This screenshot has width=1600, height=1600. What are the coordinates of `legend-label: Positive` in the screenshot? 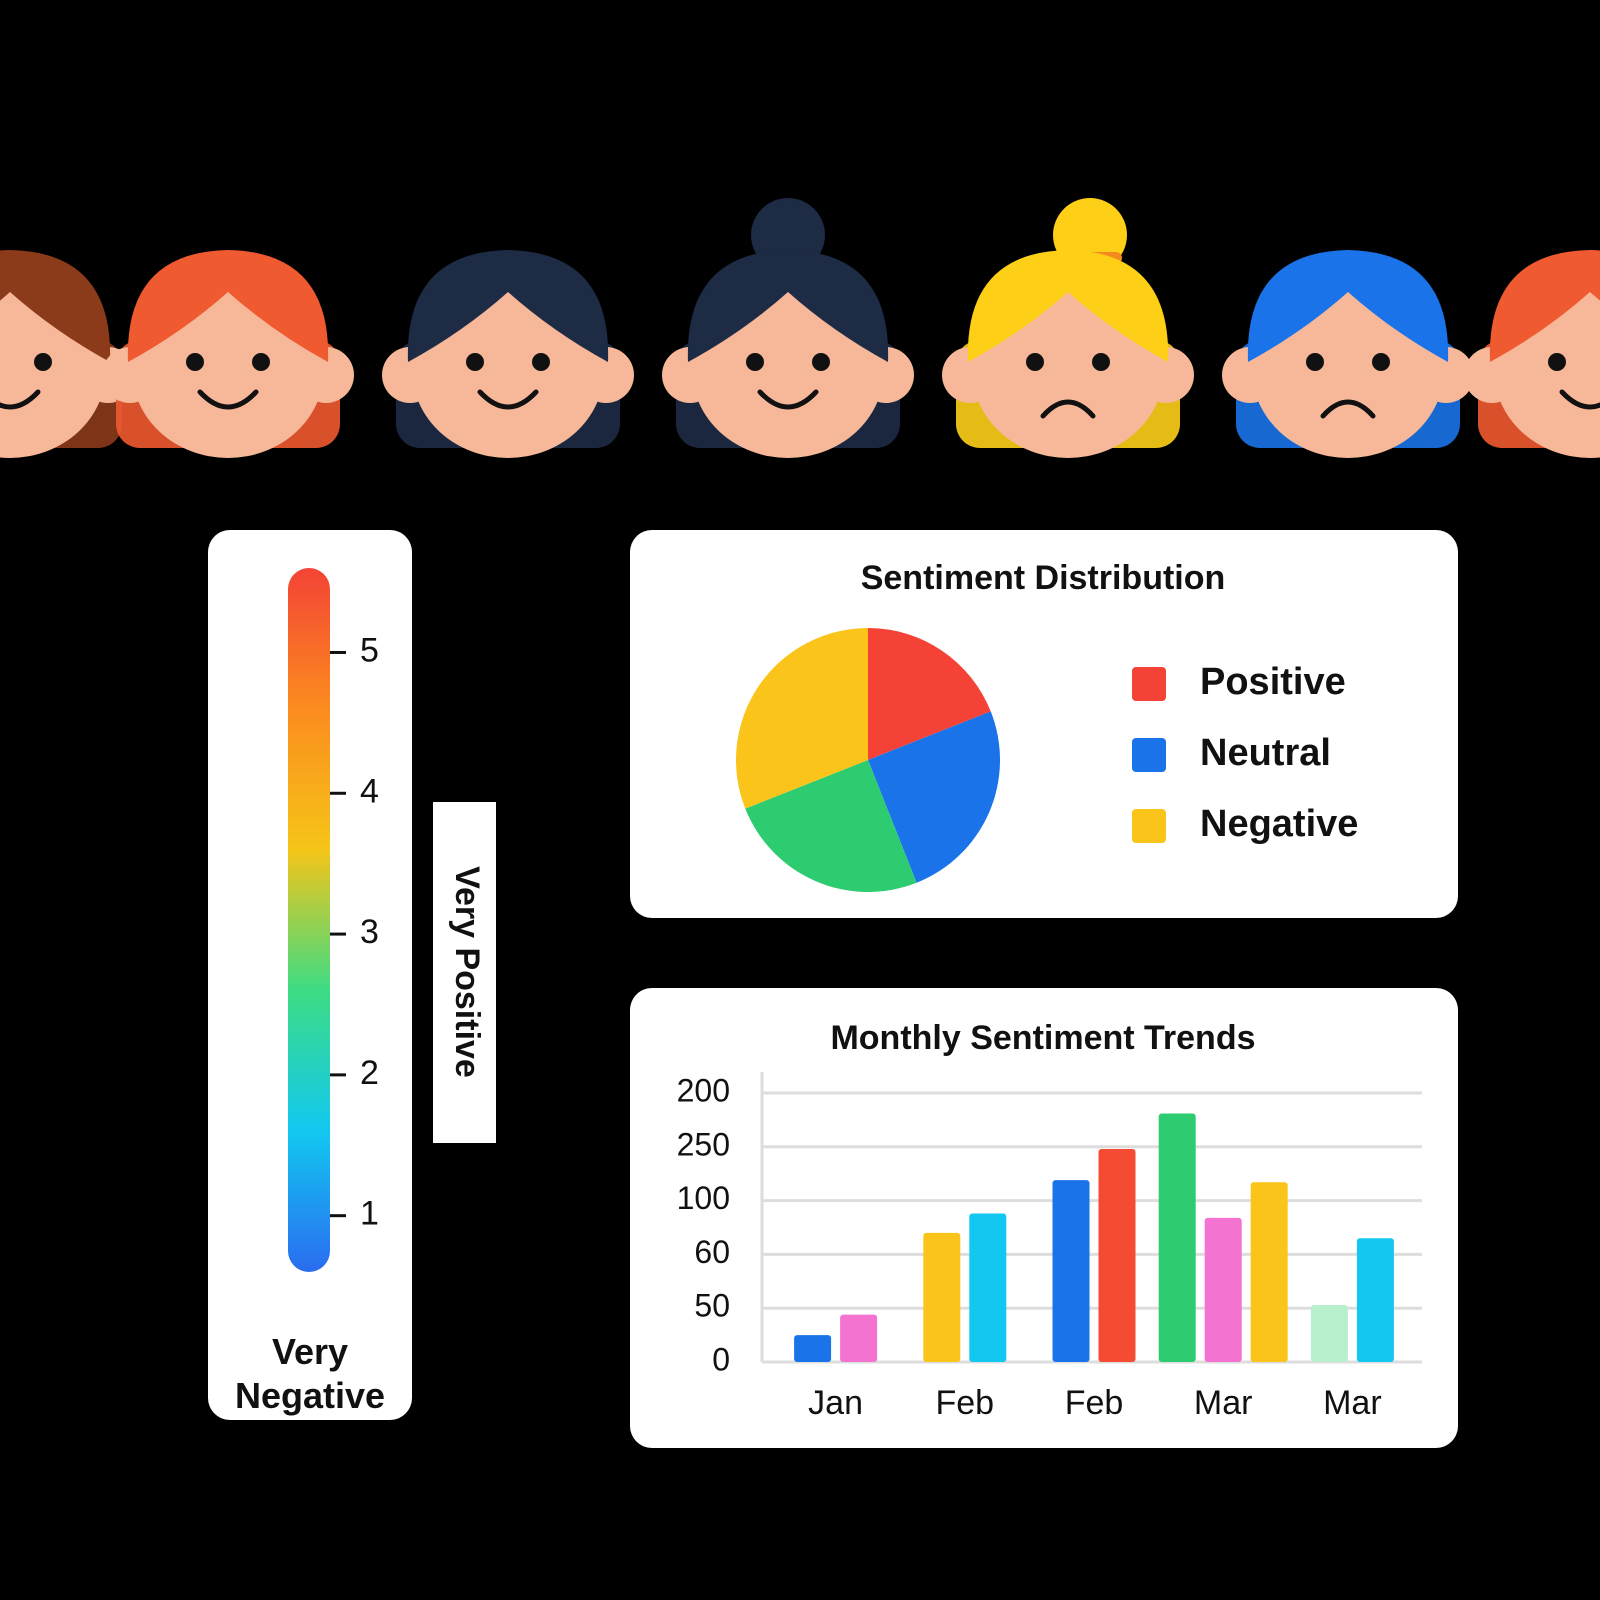 It's located at (1273, 682).